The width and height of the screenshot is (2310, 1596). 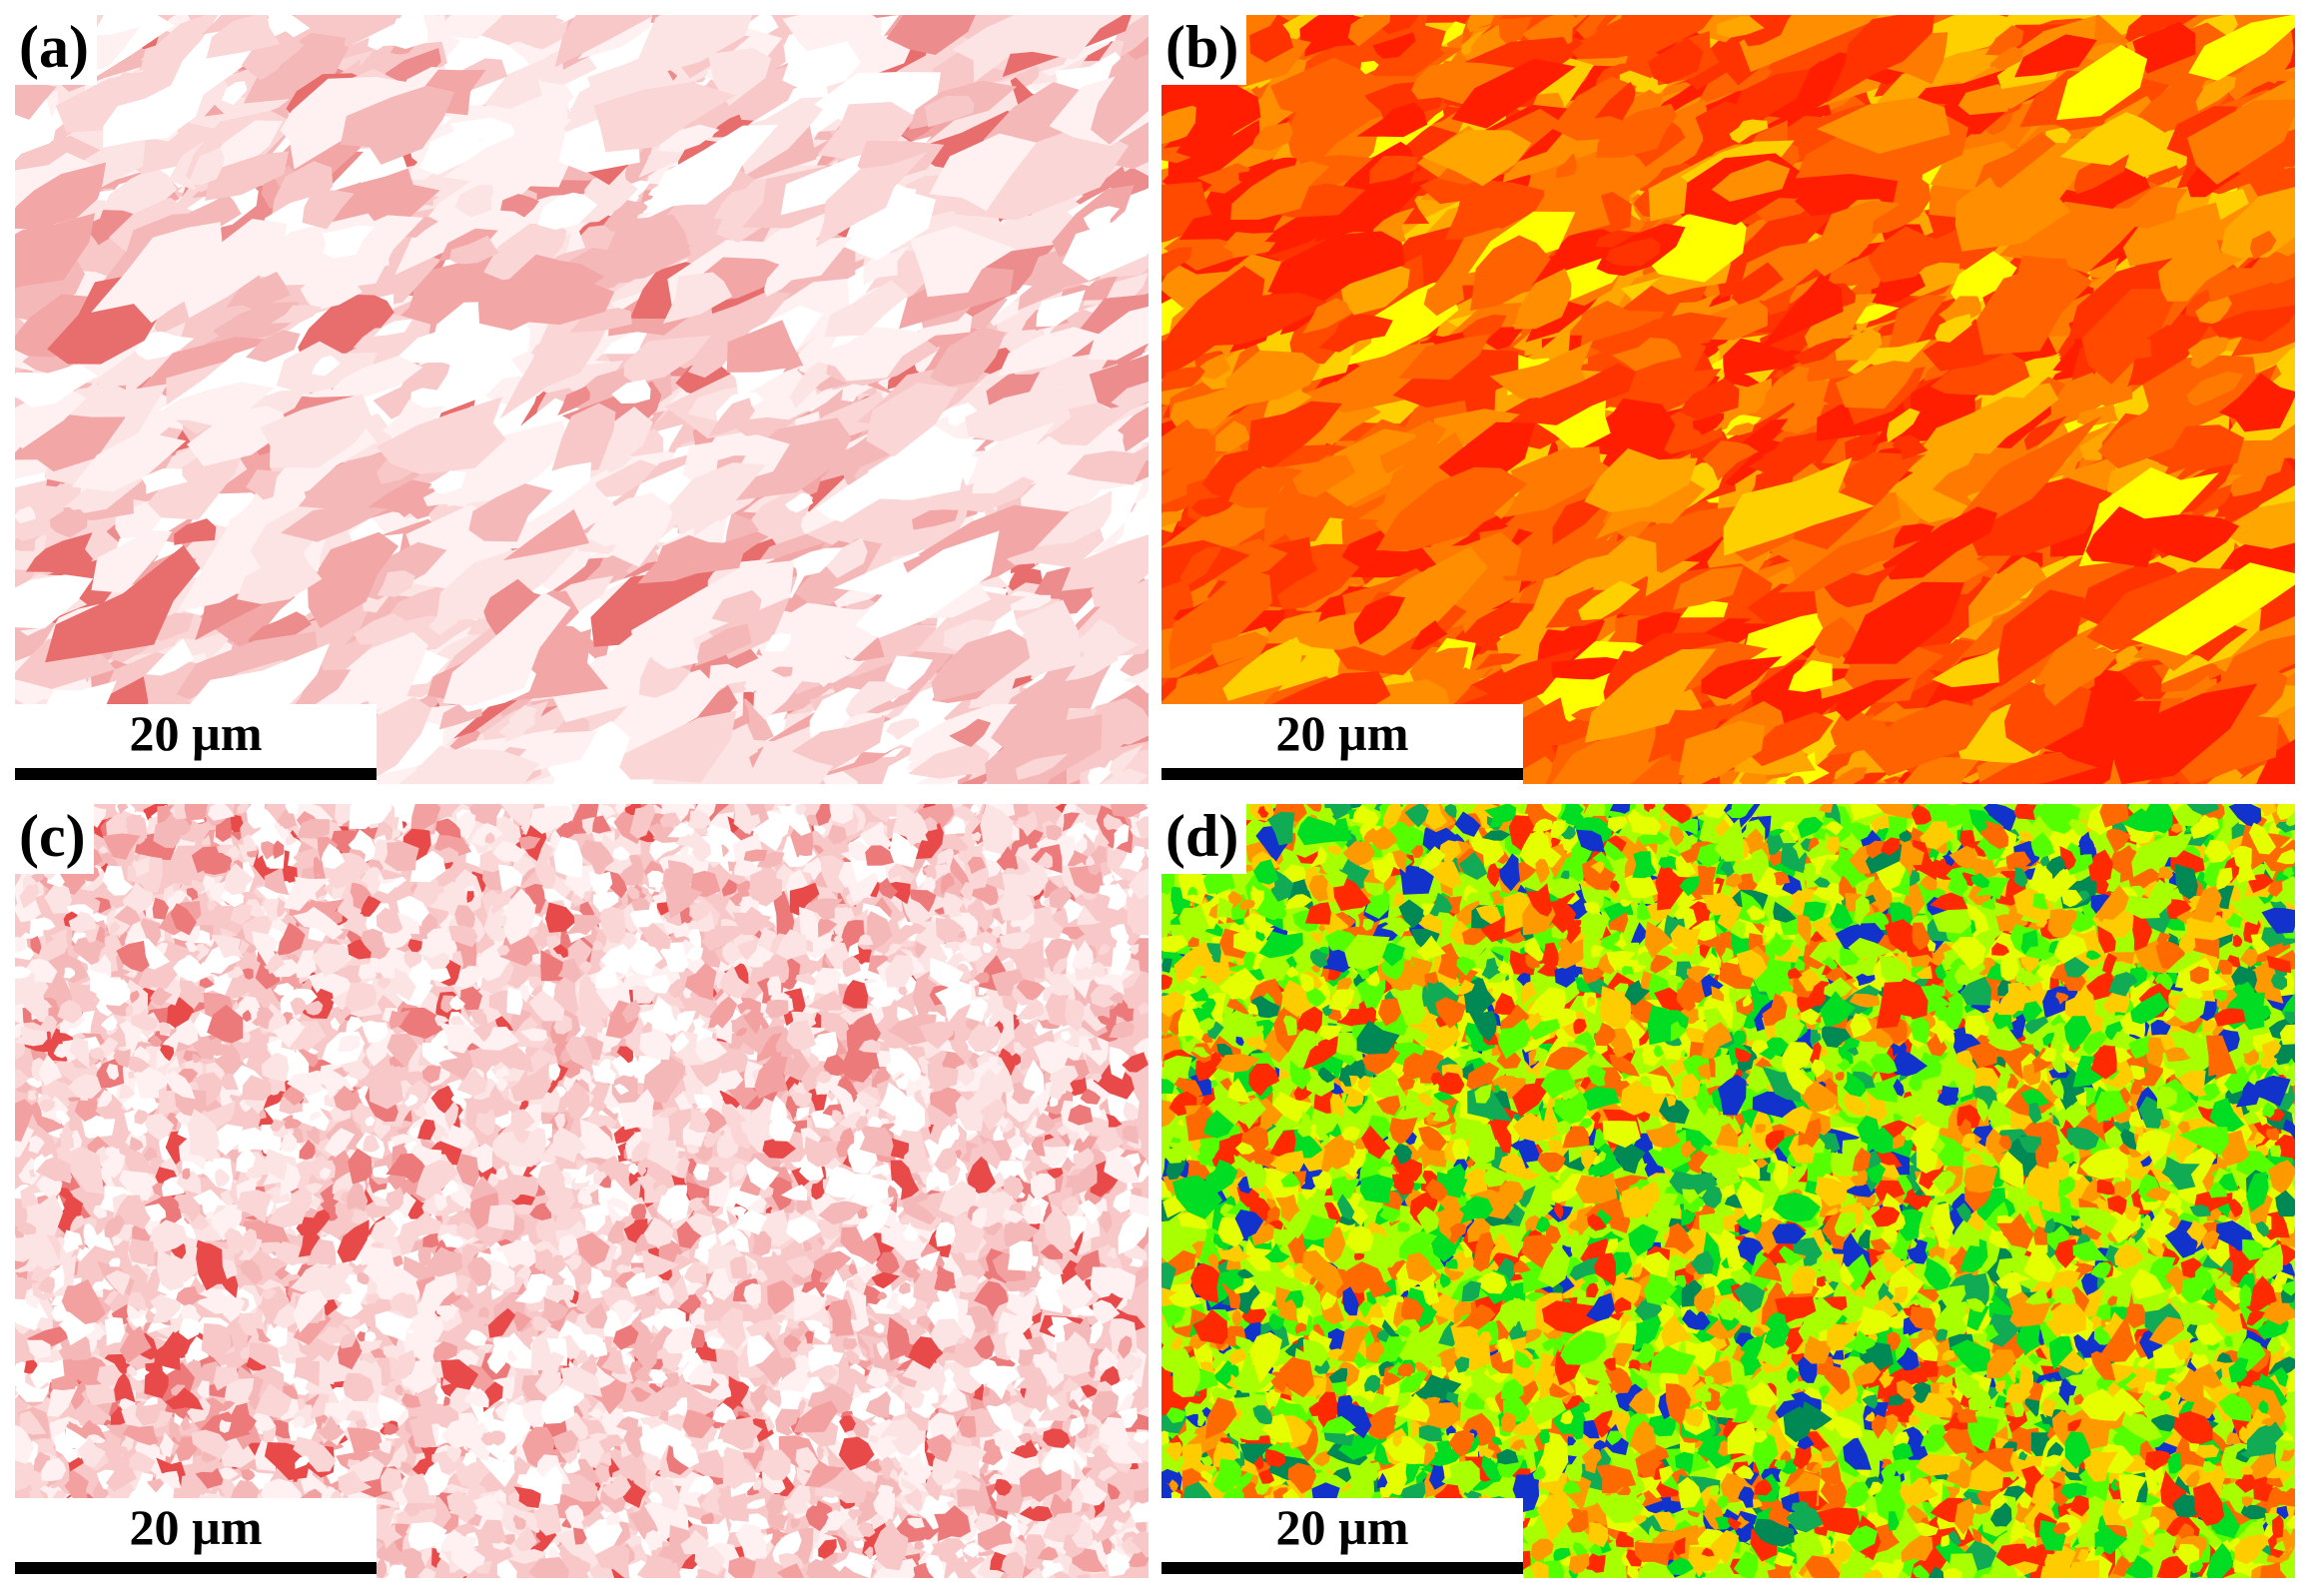 What do you see at coordinates (56, 50) in the screenshot?
I see `panel-label: (a)` at bounding box center [56, 50].